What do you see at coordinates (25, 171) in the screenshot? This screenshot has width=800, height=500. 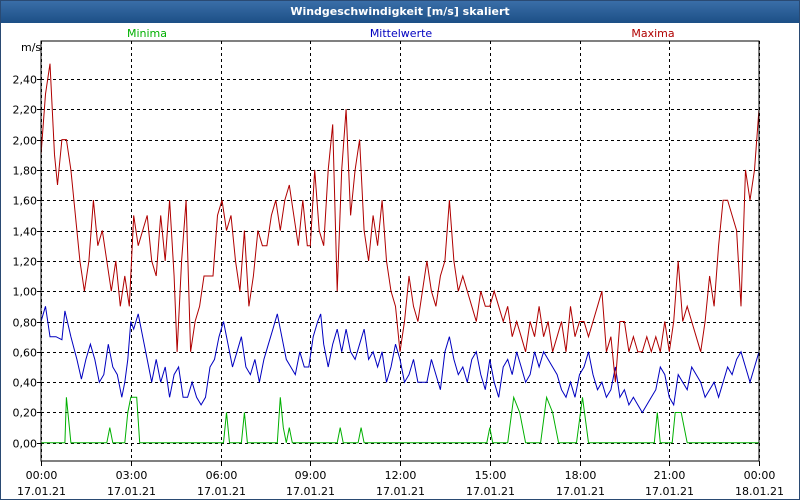 I see `y-tick-label: 1,80` at bounding box center [25, 171].